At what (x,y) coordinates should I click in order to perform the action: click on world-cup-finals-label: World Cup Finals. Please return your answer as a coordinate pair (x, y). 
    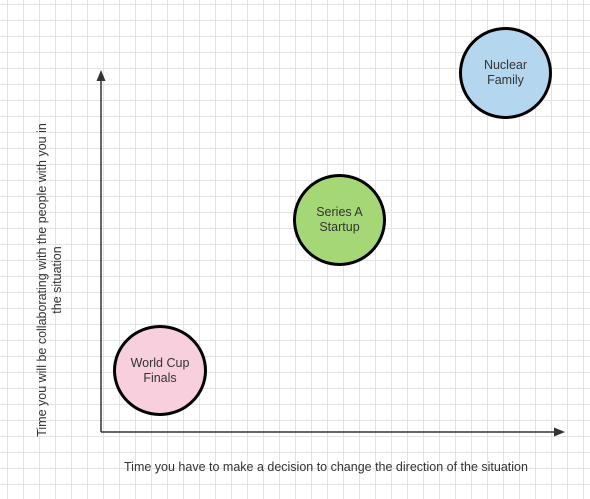
    Looking at the image, I should click on (160, 370).